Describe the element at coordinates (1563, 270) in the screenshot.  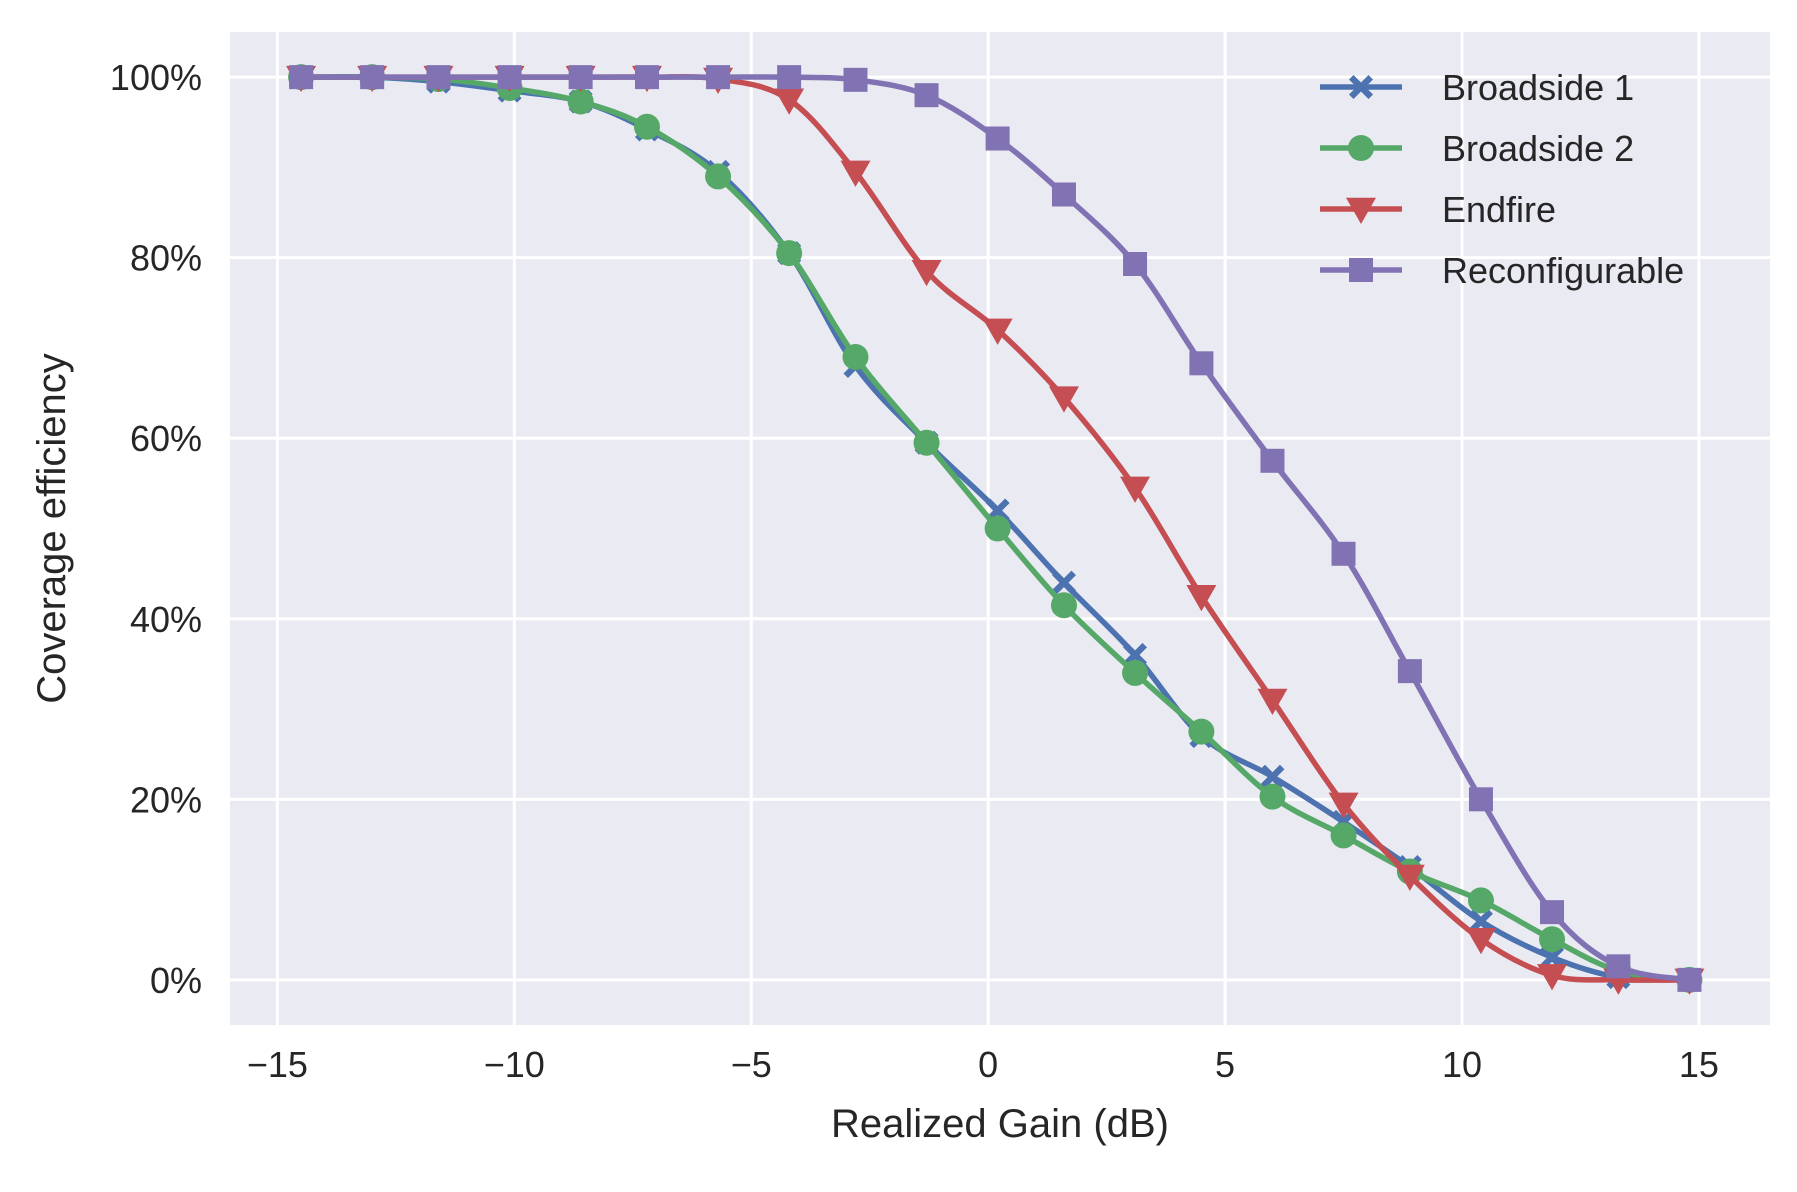
I see `legend-label: Reconfigurable` at that location.